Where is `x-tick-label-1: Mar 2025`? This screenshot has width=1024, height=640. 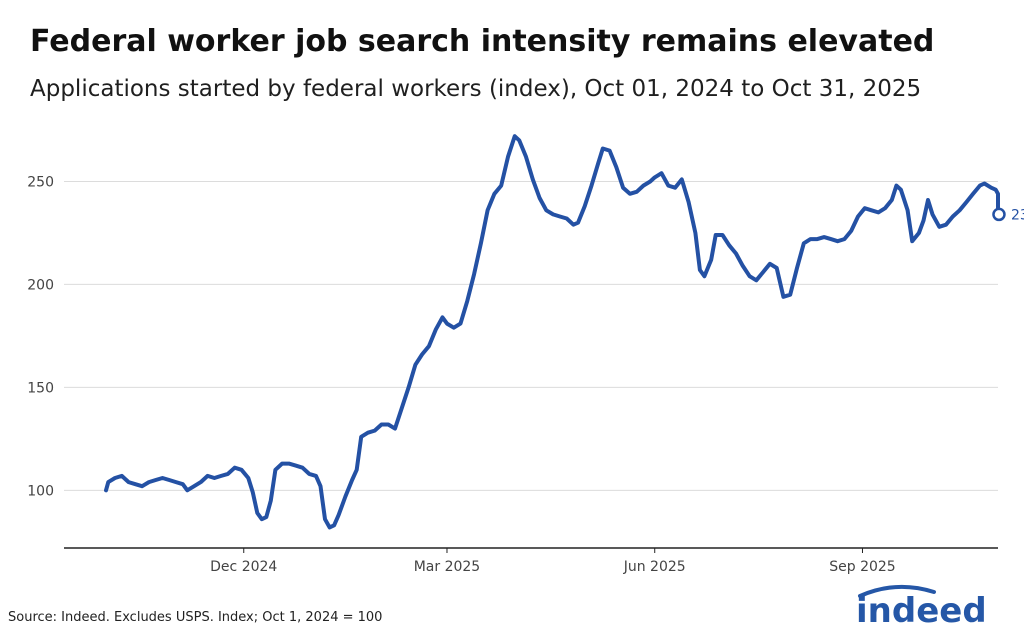
x-tick-label-1: Mar 2025 is located at coordinates (447, 567).